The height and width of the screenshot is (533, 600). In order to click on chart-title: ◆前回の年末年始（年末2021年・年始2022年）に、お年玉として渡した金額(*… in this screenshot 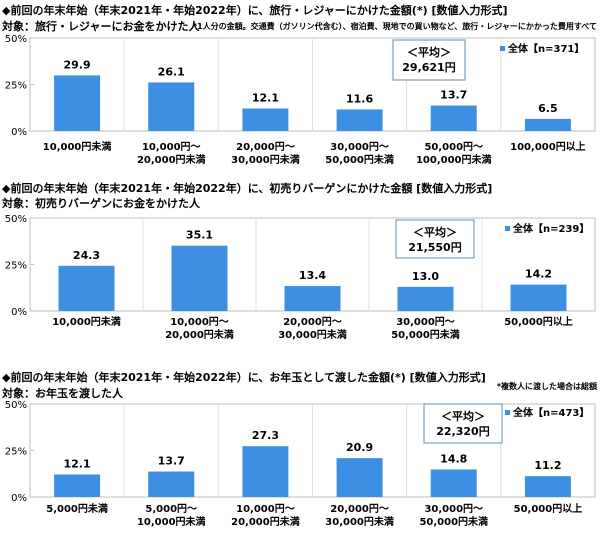, I will do `click(244, 377)`.